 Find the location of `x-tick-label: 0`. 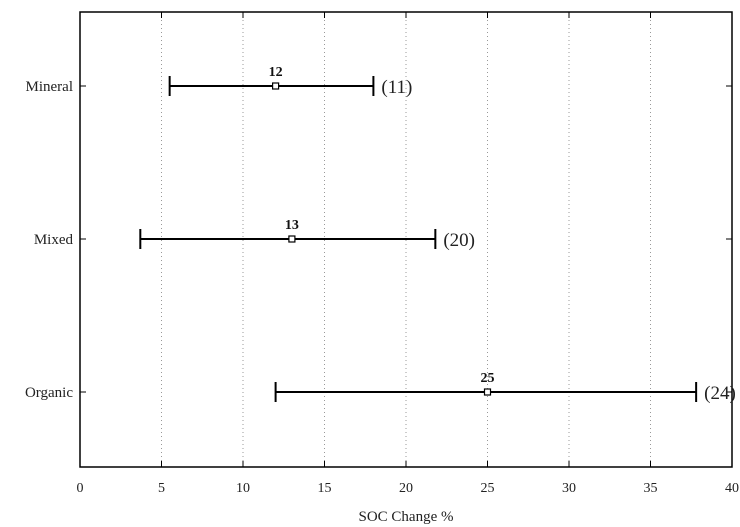

x-tick-label: 0 is located at coordinates (80, 488).